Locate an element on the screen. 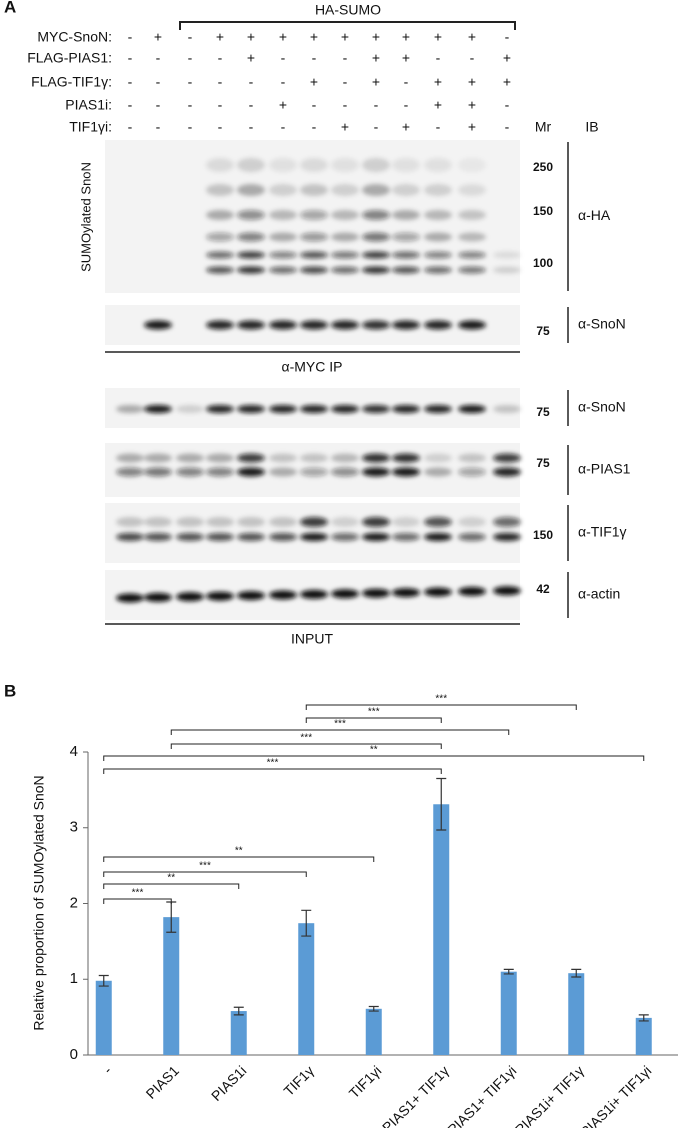  x-tick-label: PIAS1+ TIF1γ is located at coordinates (415, 1095).